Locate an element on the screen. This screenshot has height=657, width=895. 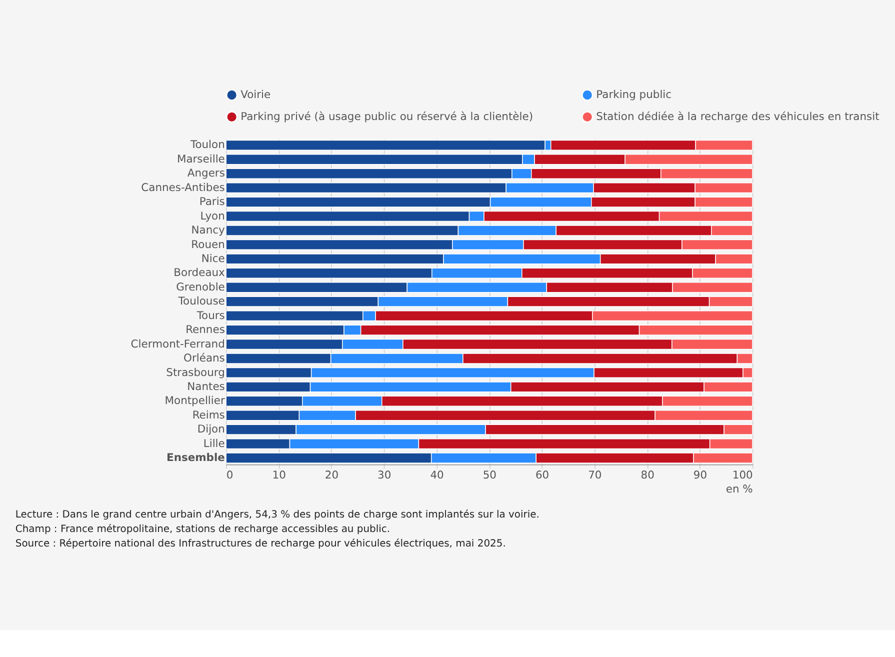
x-tick-label: 20 is located at coordinates (331, 475).